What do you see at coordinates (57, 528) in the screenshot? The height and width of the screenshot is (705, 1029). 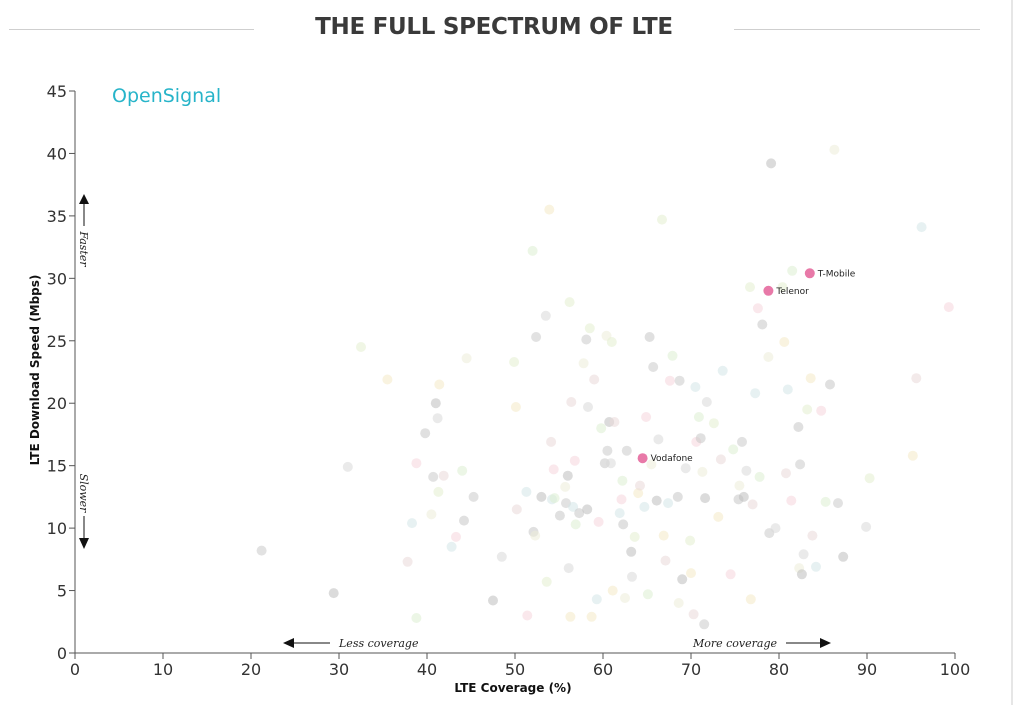 I see `y-tick-label: 10` at bounding box center [57, 528].